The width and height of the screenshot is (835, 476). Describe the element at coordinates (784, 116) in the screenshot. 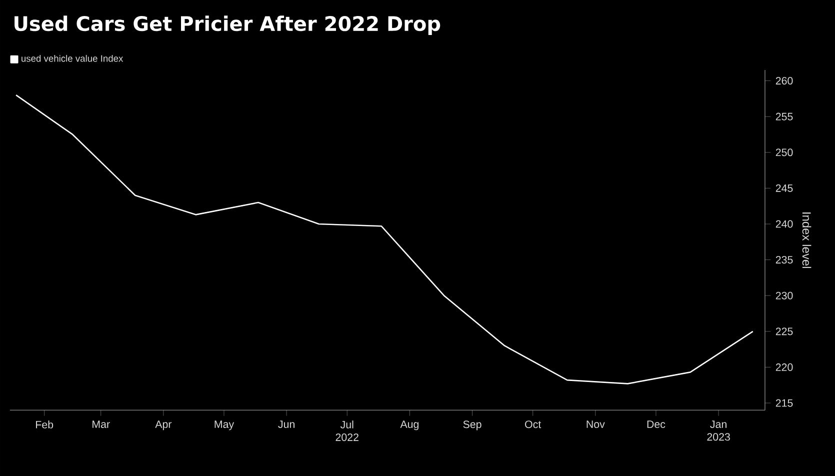

I see `y-tick-label: 255` at that location.